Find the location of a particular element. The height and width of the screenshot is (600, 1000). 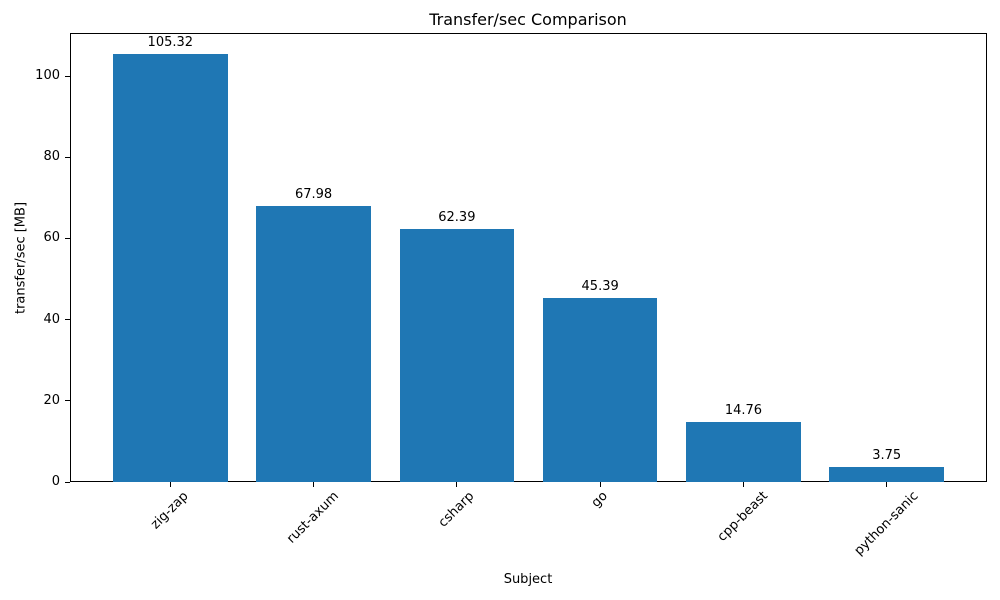

y-tick-label: 60 is located at coordinates (51, 238).